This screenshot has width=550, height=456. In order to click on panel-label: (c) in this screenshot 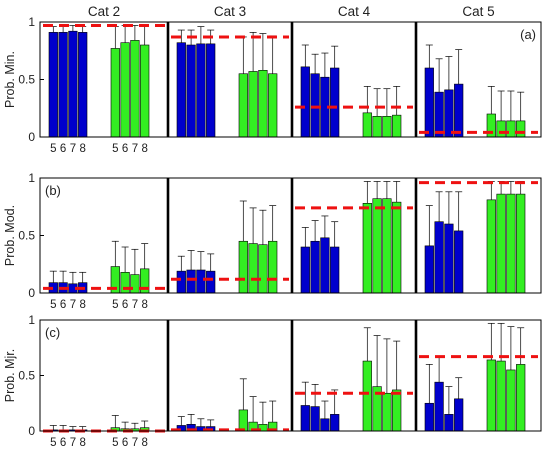, I will do `click(52, 332)`.